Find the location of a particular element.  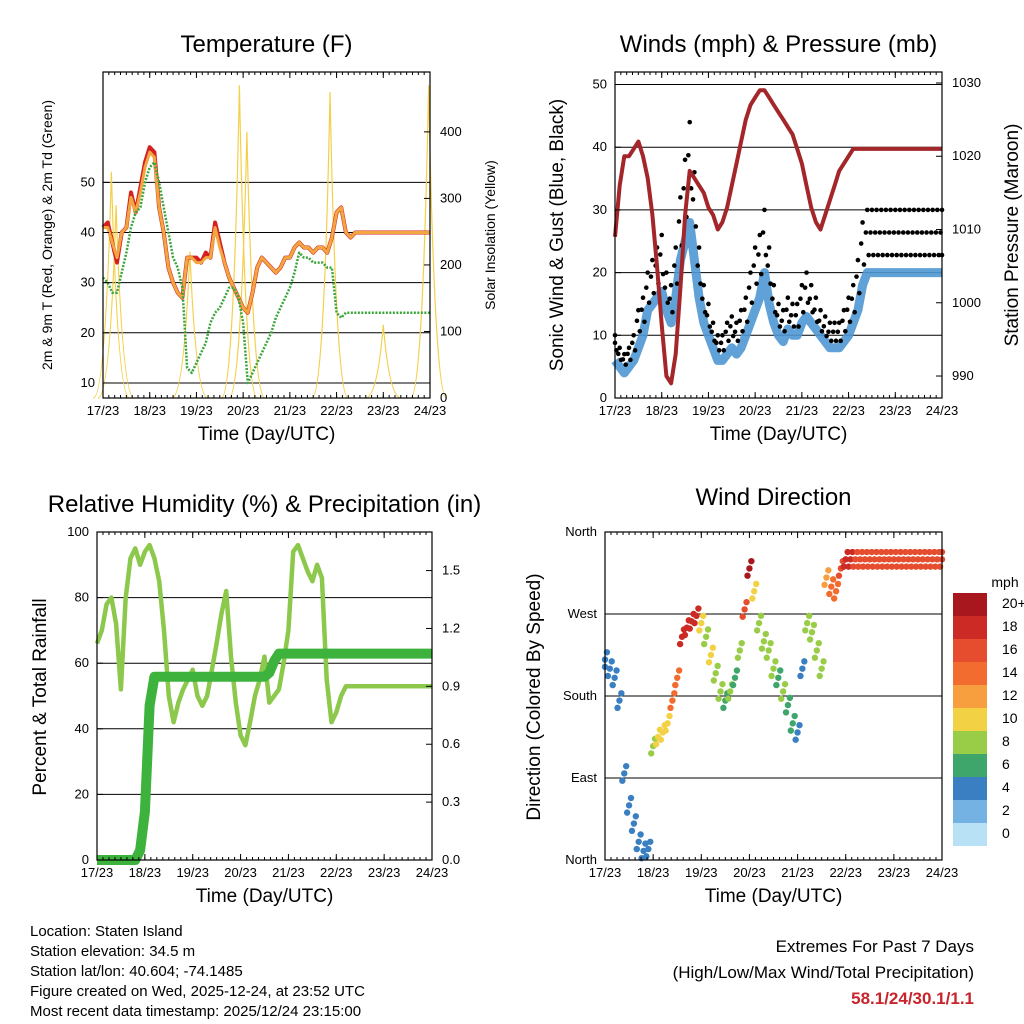

y-tick-label: West is located at coordinates (583, 613).